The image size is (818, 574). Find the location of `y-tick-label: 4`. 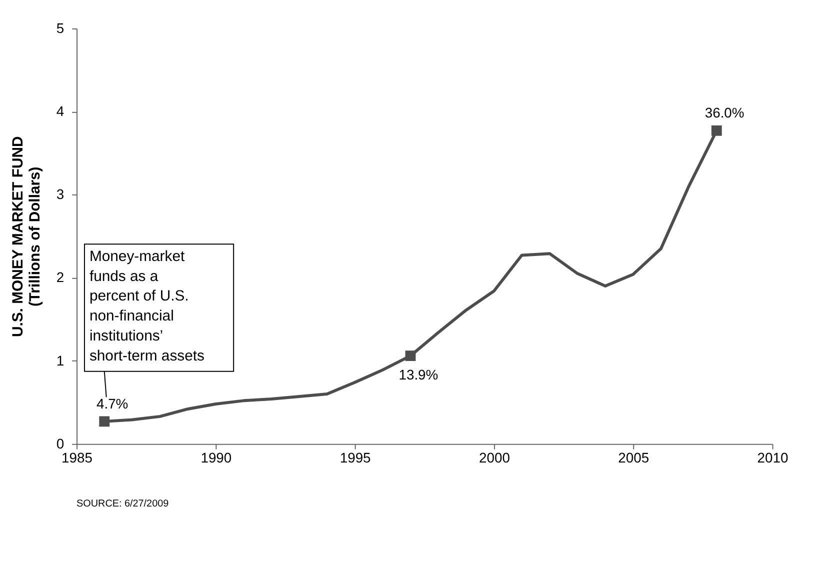

y-tick-label: 4 is located at coordinates (60, 110).